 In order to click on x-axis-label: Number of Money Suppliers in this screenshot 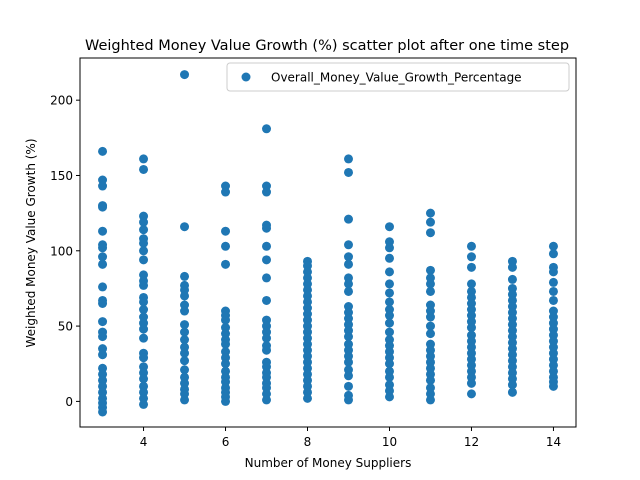, I will do `click(328, 463)`.